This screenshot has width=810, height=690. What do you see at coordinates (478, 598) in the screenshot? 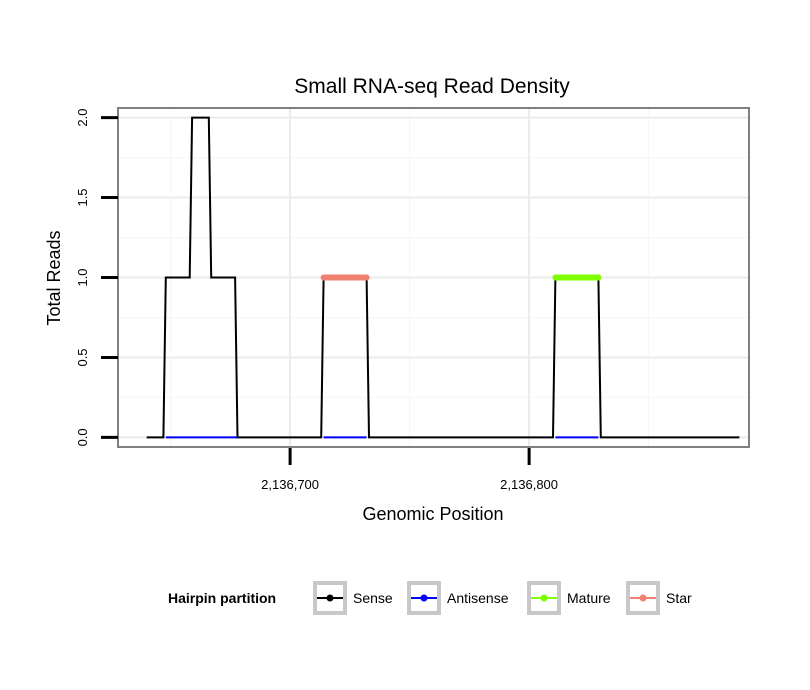
I see `legend-label-antisense: Antisense` at bounding box center [478, 598].